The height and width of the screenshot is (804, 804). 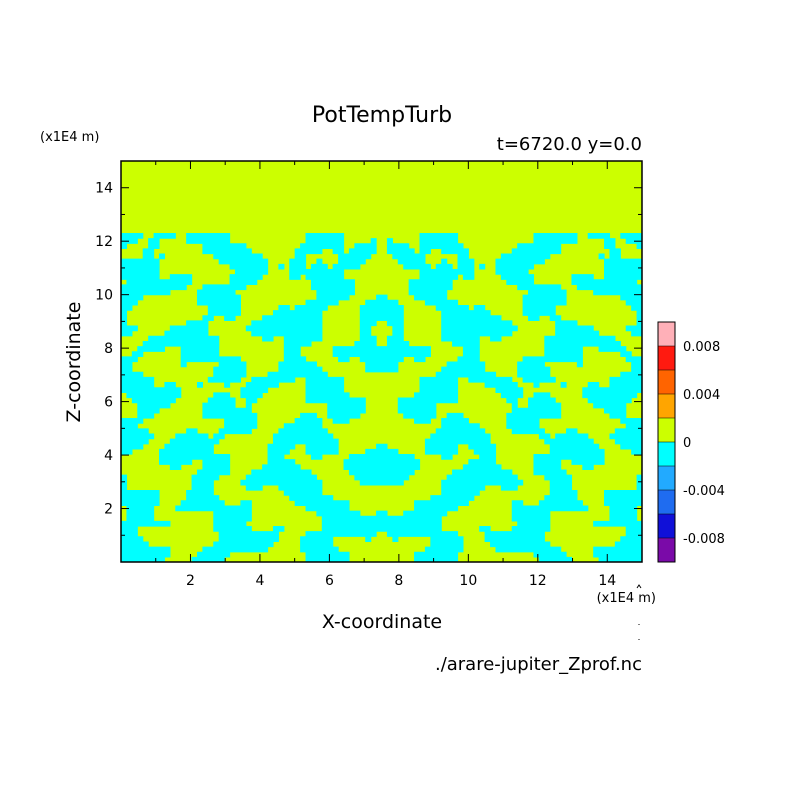 What do you see at coordinates (398, 581) in the screenshot?
I see `x-tick-label: 8` at bounding box center [398, 581].